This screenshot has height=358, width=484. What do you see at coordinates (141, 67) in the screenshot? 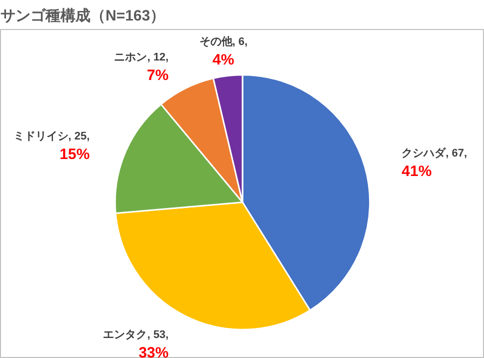
I see `slice-label: ニホン, 12, 7%` at bounding box center [141, 67].